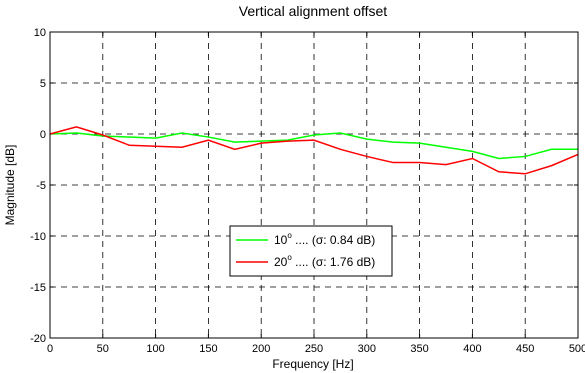 Image resolution: width=585 pixels, height=373 pixels. What do you see at coordinates (40, 33) in the screenshot?
I see `y-tick-label: 10` at bounding box center [40, 33].